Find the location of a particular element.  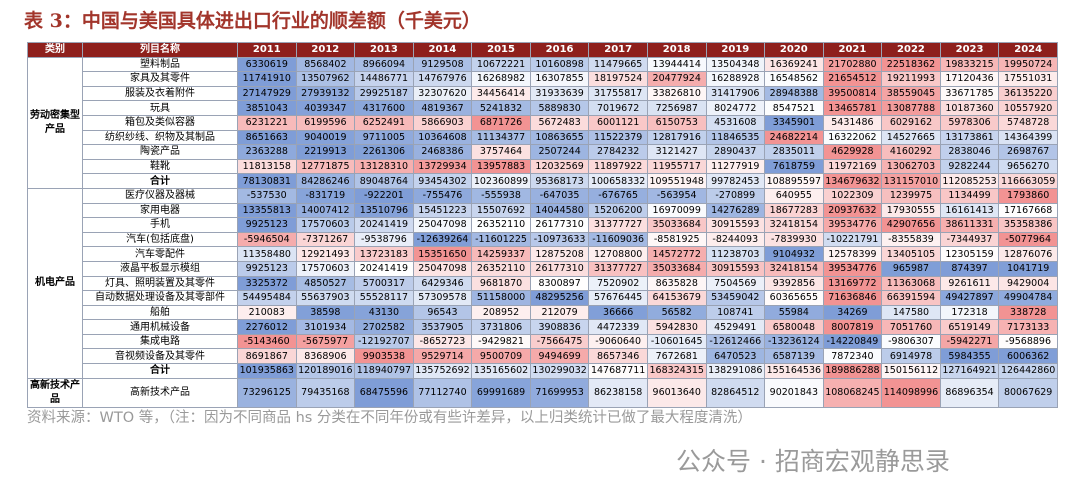

value-cell: 78130831 is located at coordinates (267, 181).